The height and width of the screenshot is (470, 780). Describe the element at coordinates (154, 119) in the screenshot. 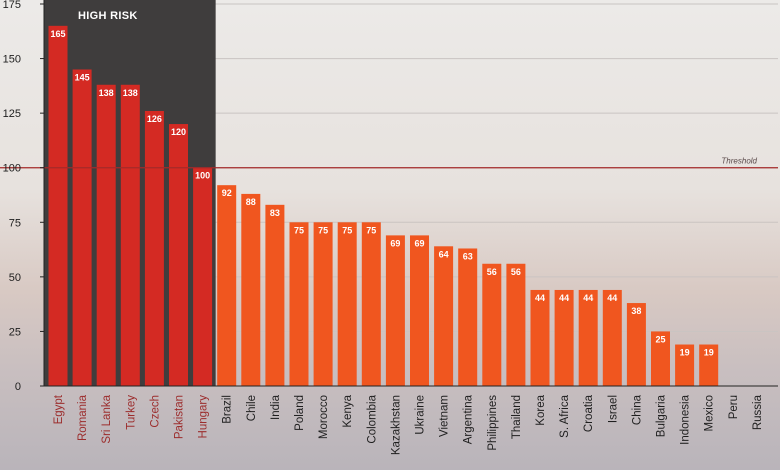

I see `bar-value-label: 126` at that location.